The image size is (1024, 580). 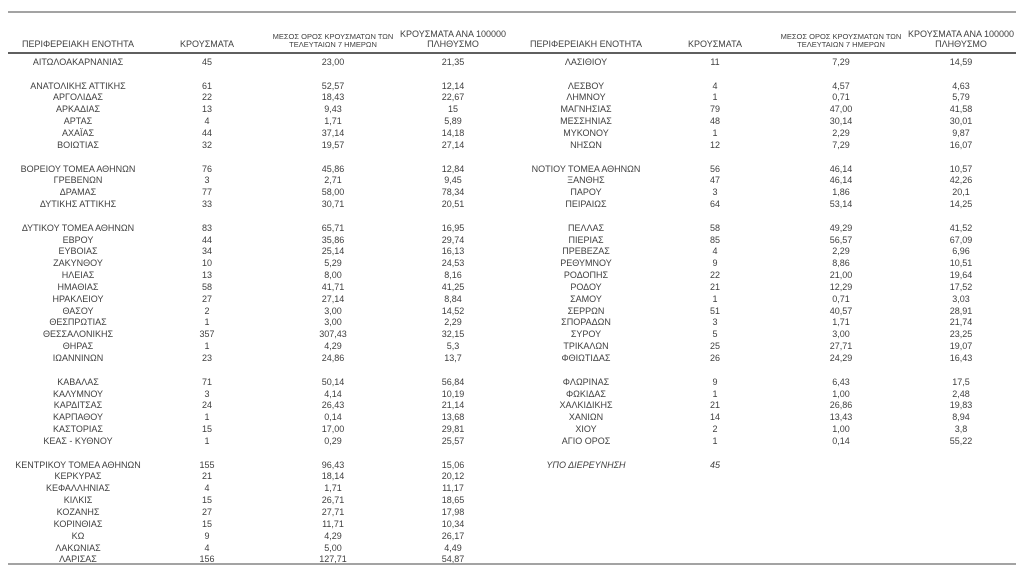 What do you see at coordinates (961, 263) in the screenshot?
I see `per100k-value: 10,51` at bounding box center [961, 263].